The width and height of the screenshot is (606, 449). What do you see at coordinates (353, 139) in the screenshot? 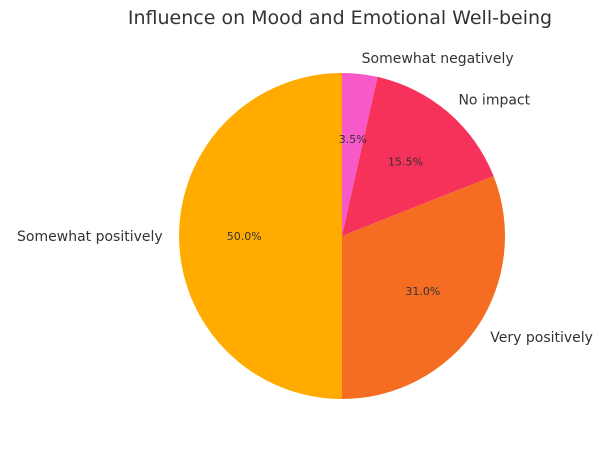
I see `pct-label-somewhat-negatively: 3.5%` at bounding box center [353, 139].